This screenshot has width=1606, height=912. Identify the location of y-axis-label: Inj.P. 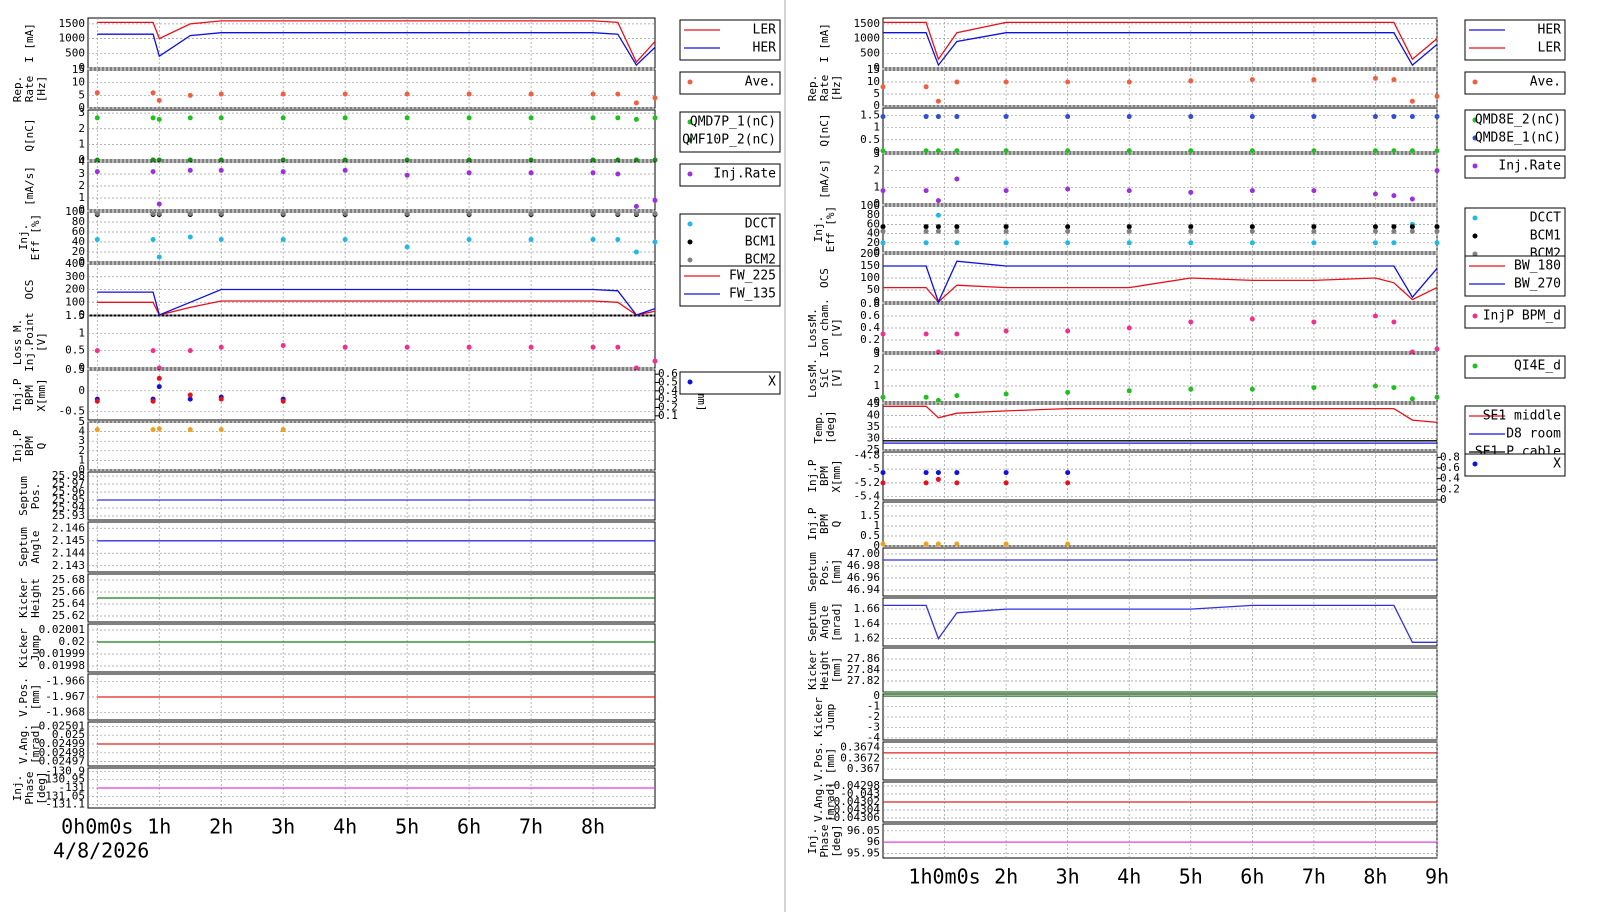
(17, 394).